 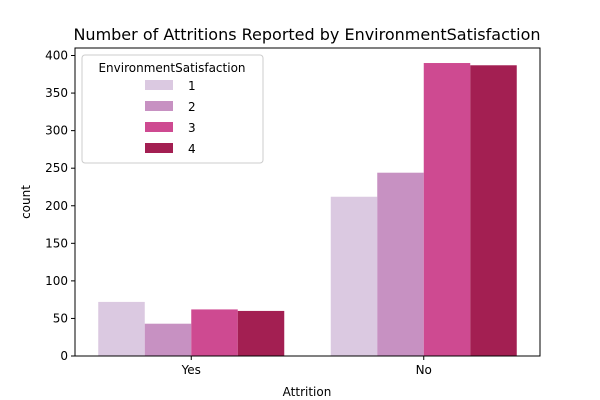 What do you see at coordinates (56, 93) in the screenshot?
I see `y-tick-label: 350` at bounding box center [56, 93].